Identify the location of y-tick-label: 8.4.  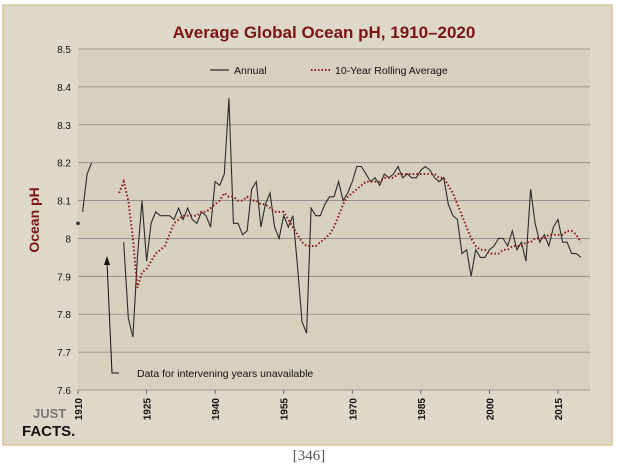
(64, 88).